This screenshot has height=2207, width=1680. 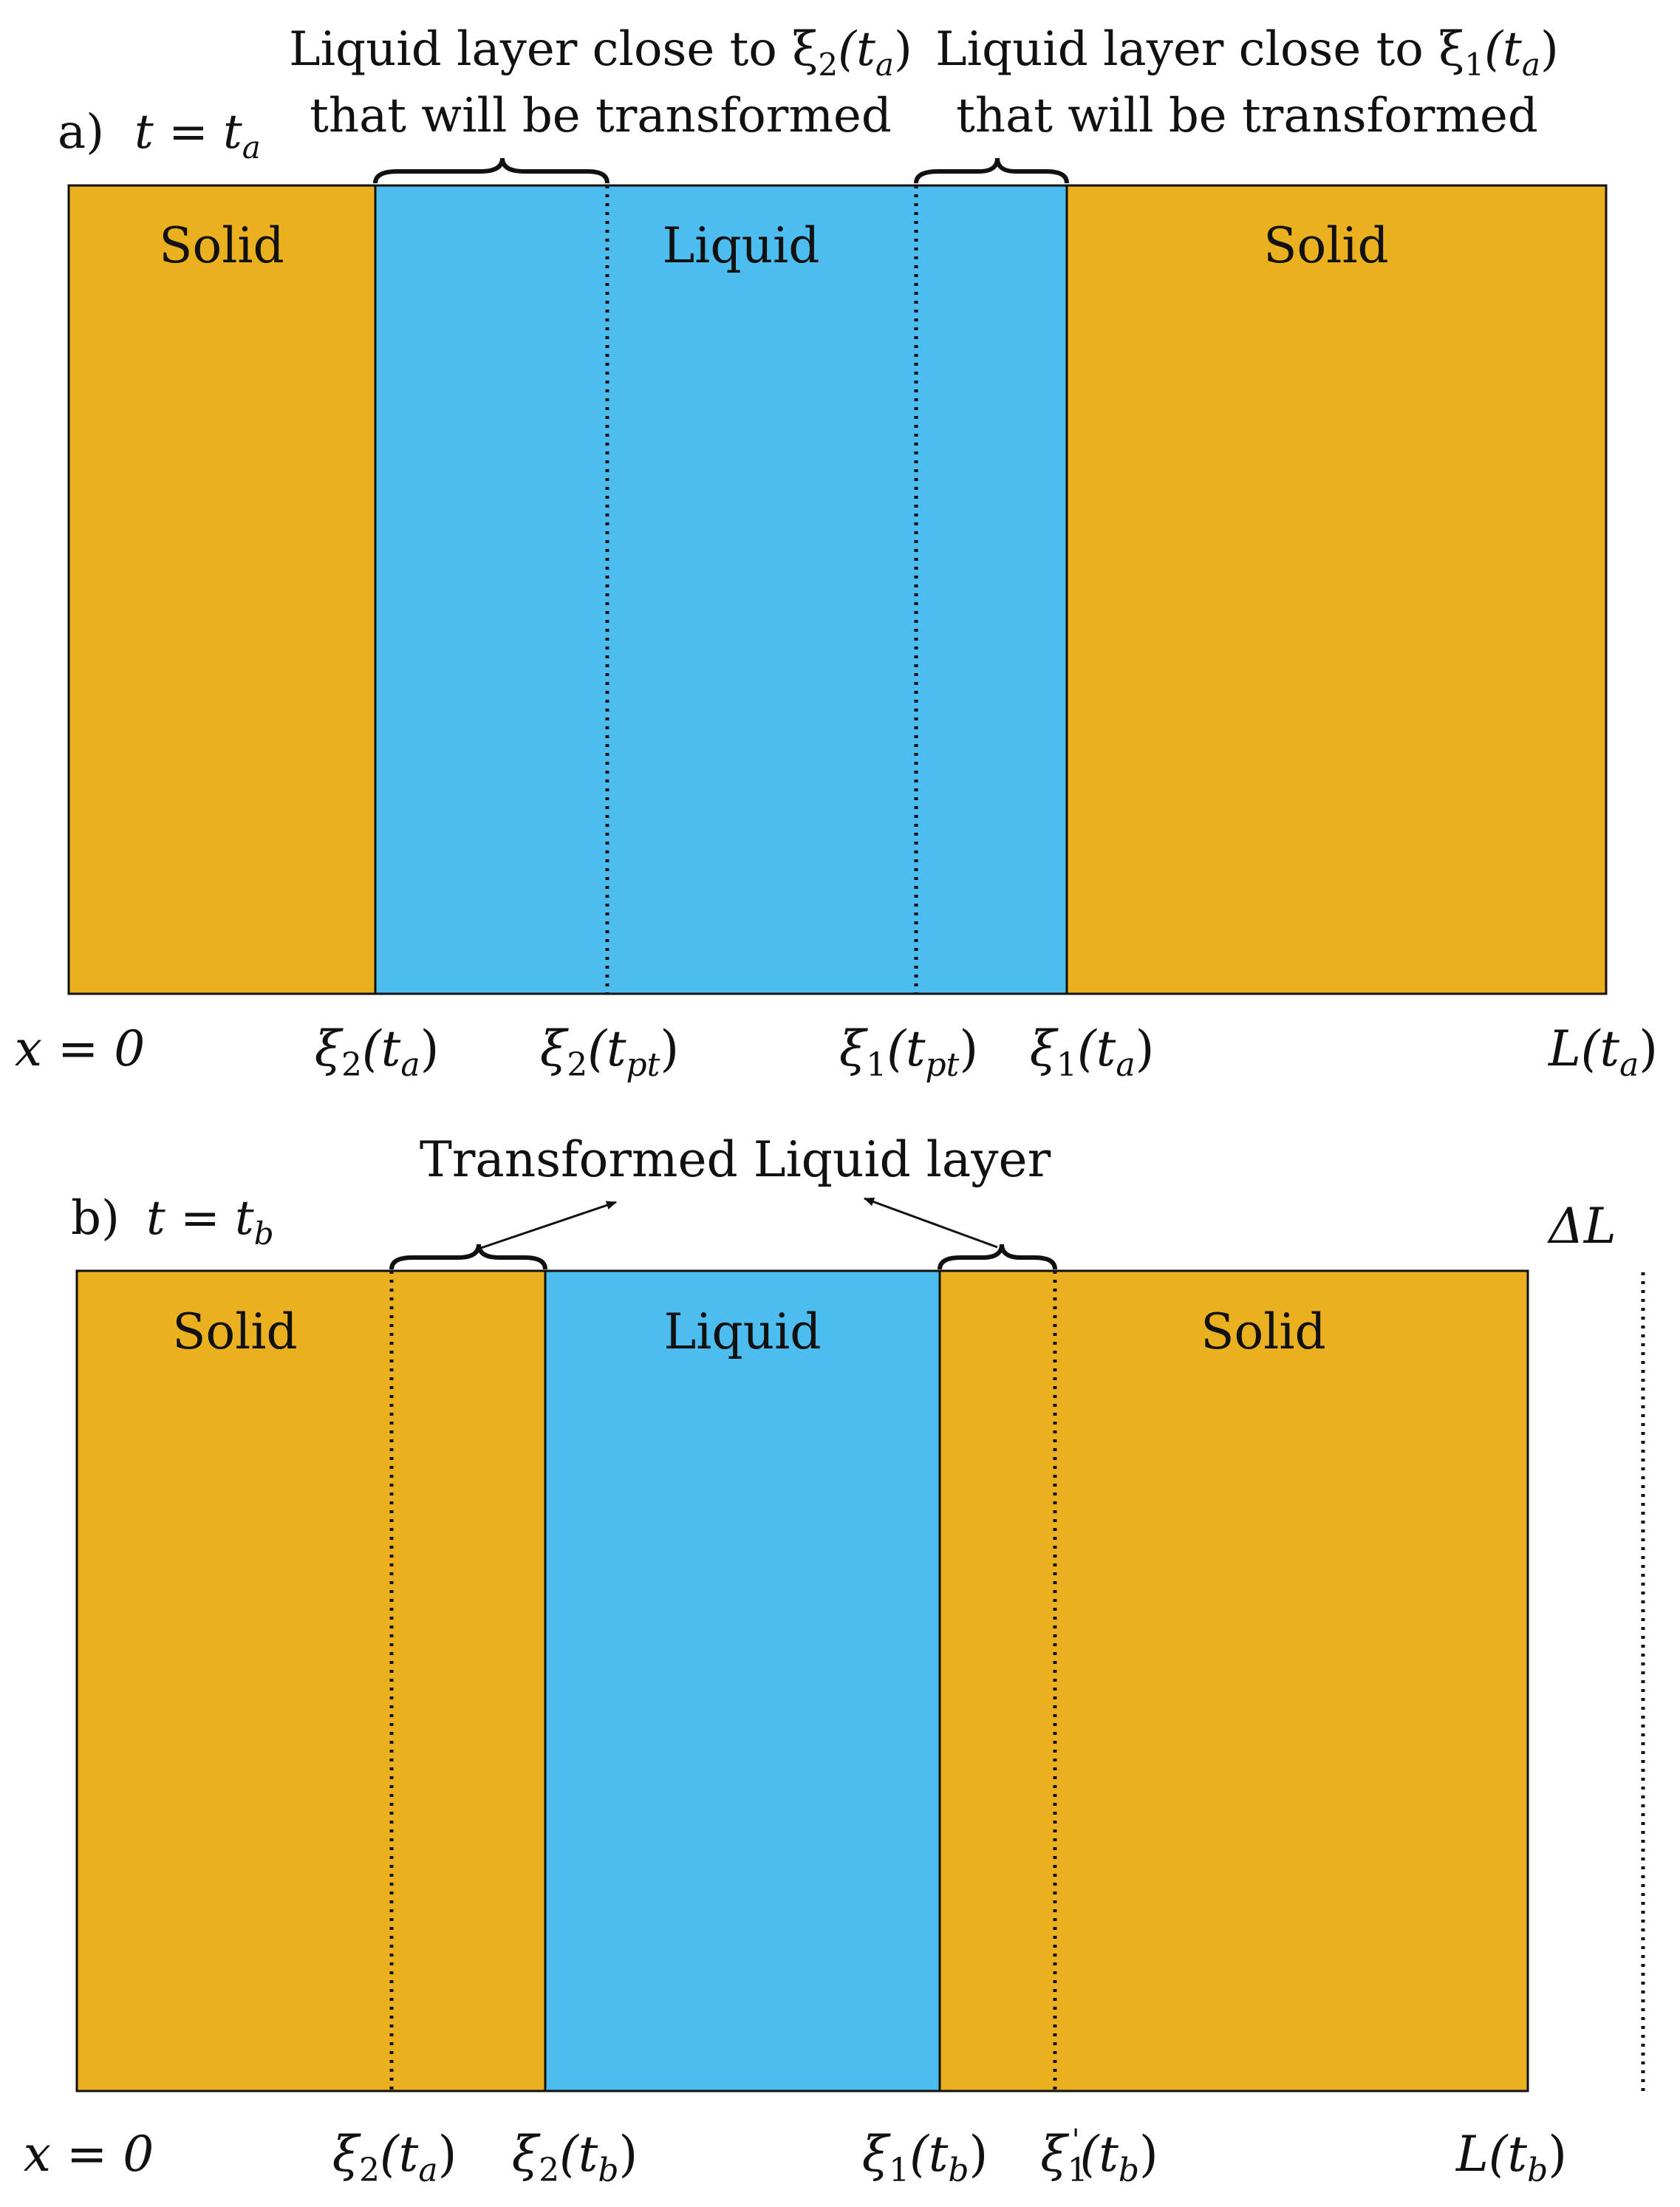 What do you see at coordinates (81, 132) in the screenshot?
I see `panel-a-label: a)` at bounding box center [81, 132].